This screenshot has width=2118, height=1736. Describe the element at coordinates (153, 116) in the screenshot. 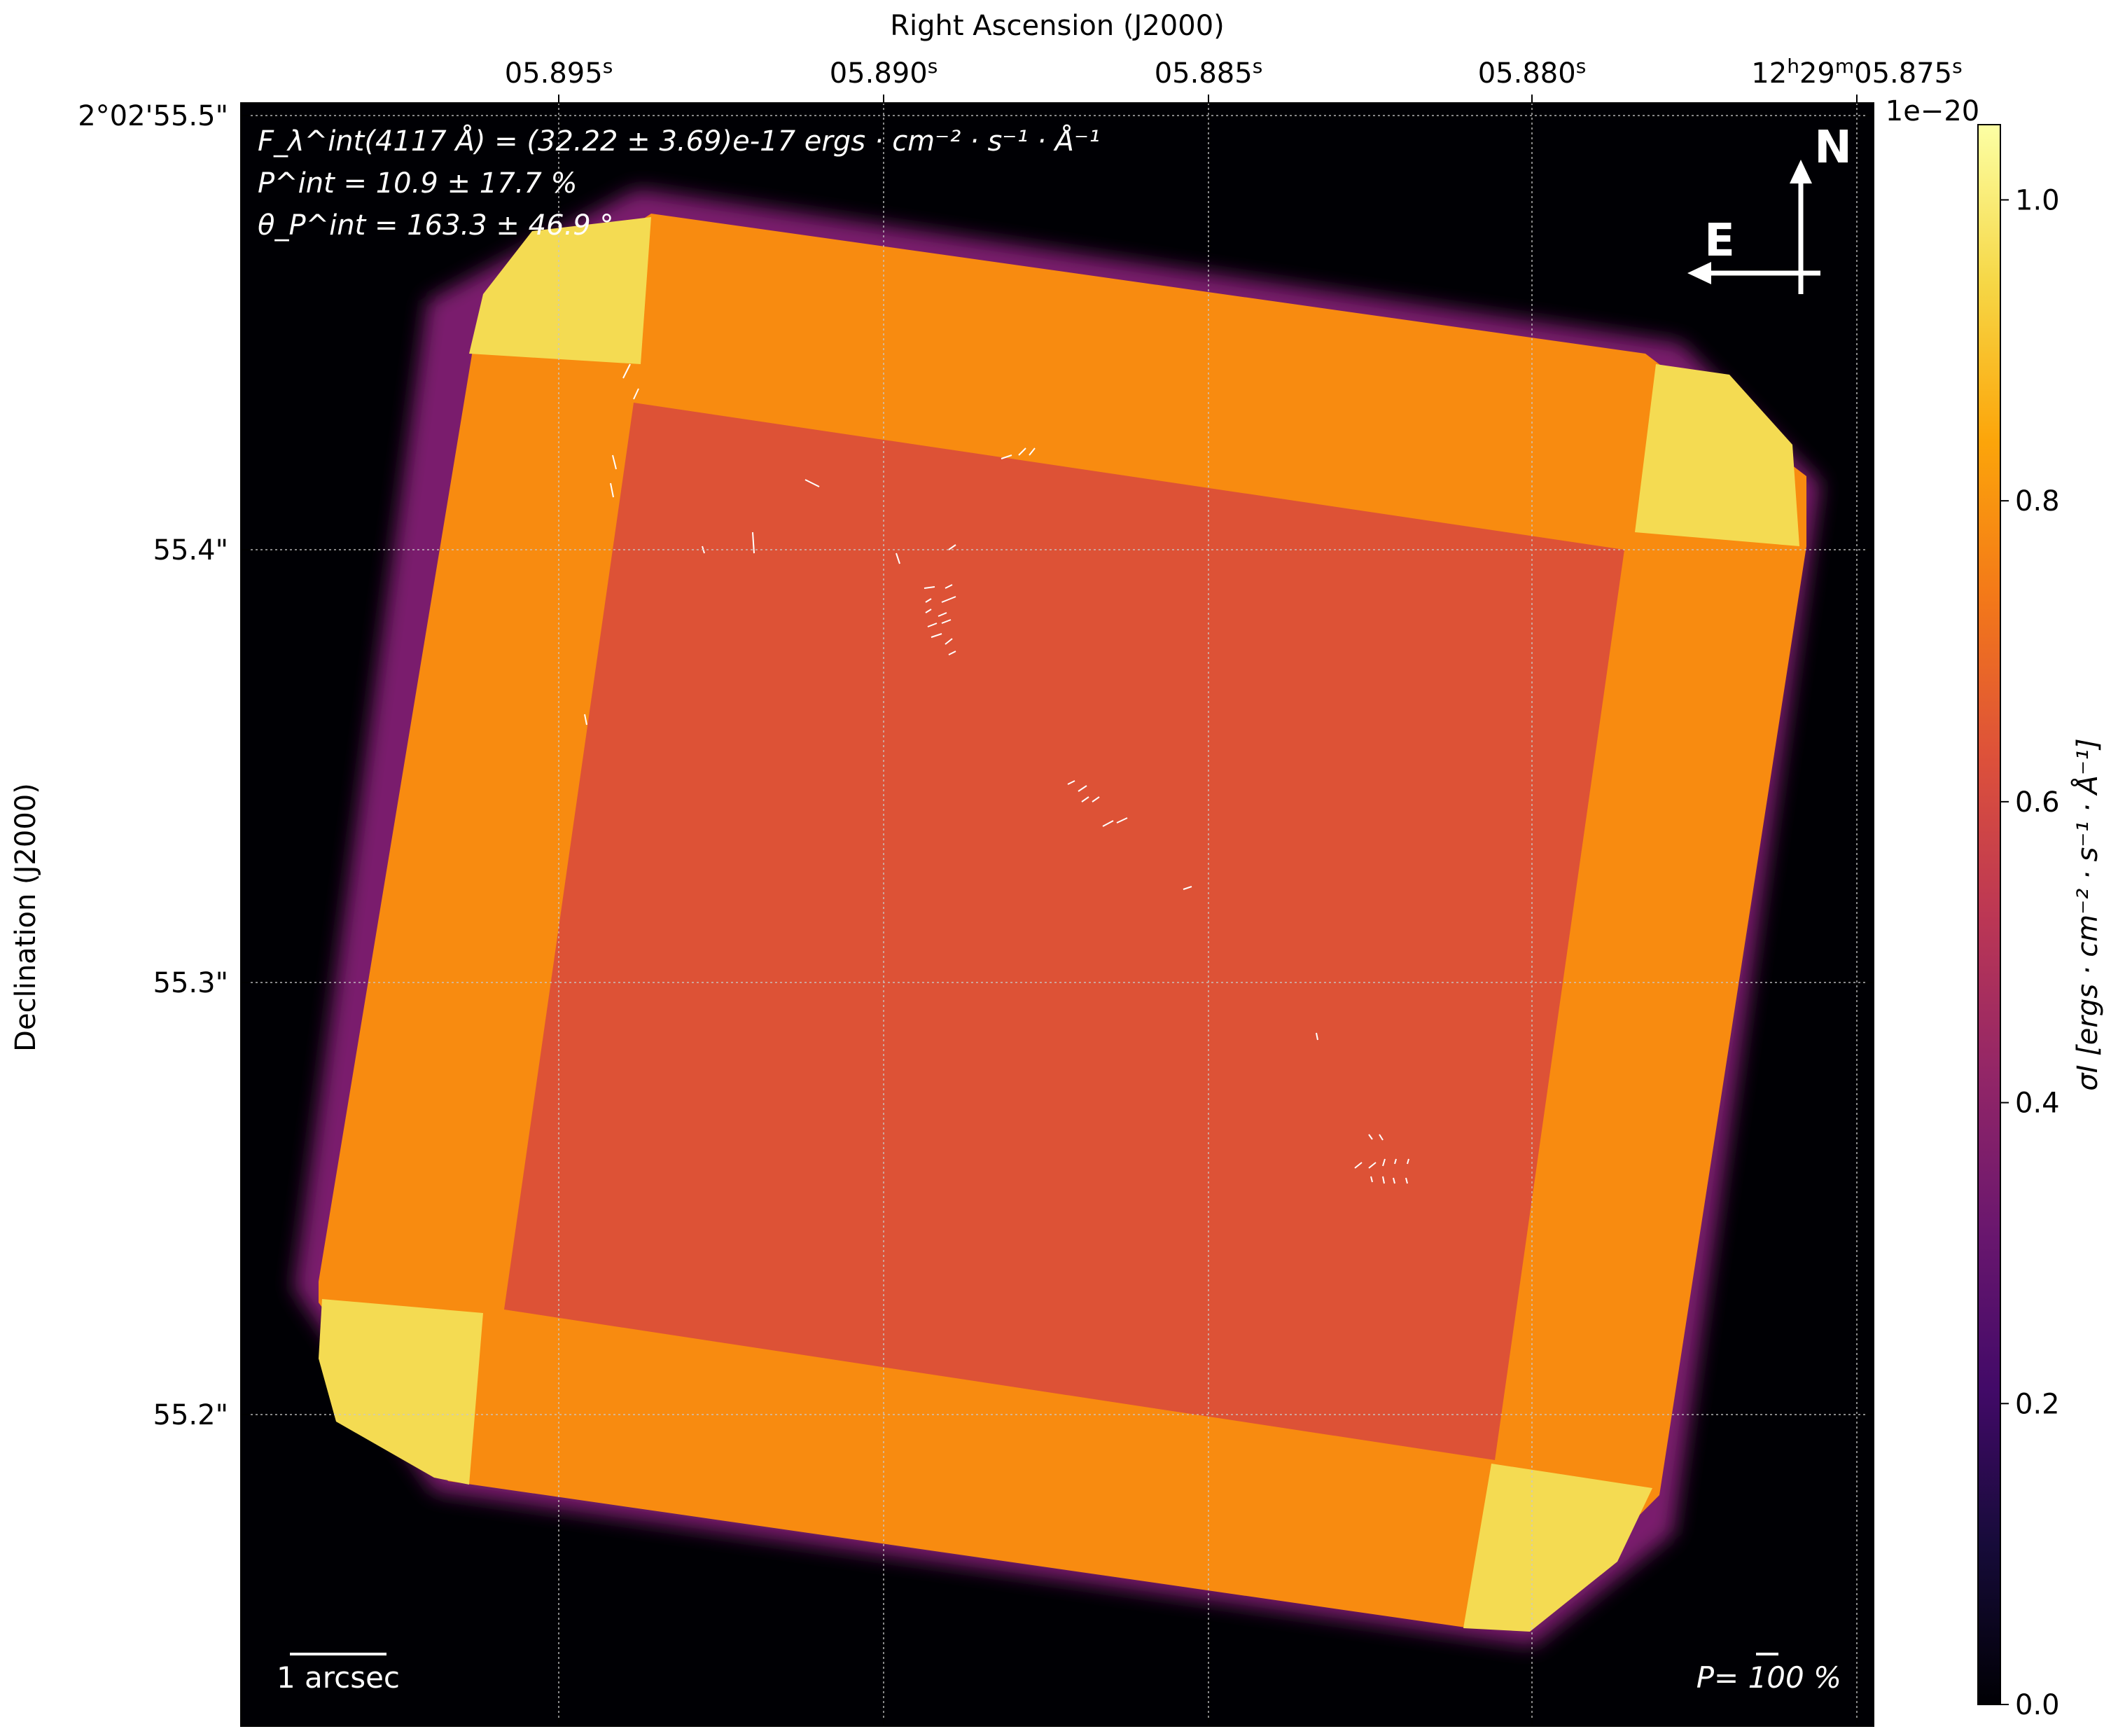

I see `y-tick-label: 2°02'55.5"` at that location.